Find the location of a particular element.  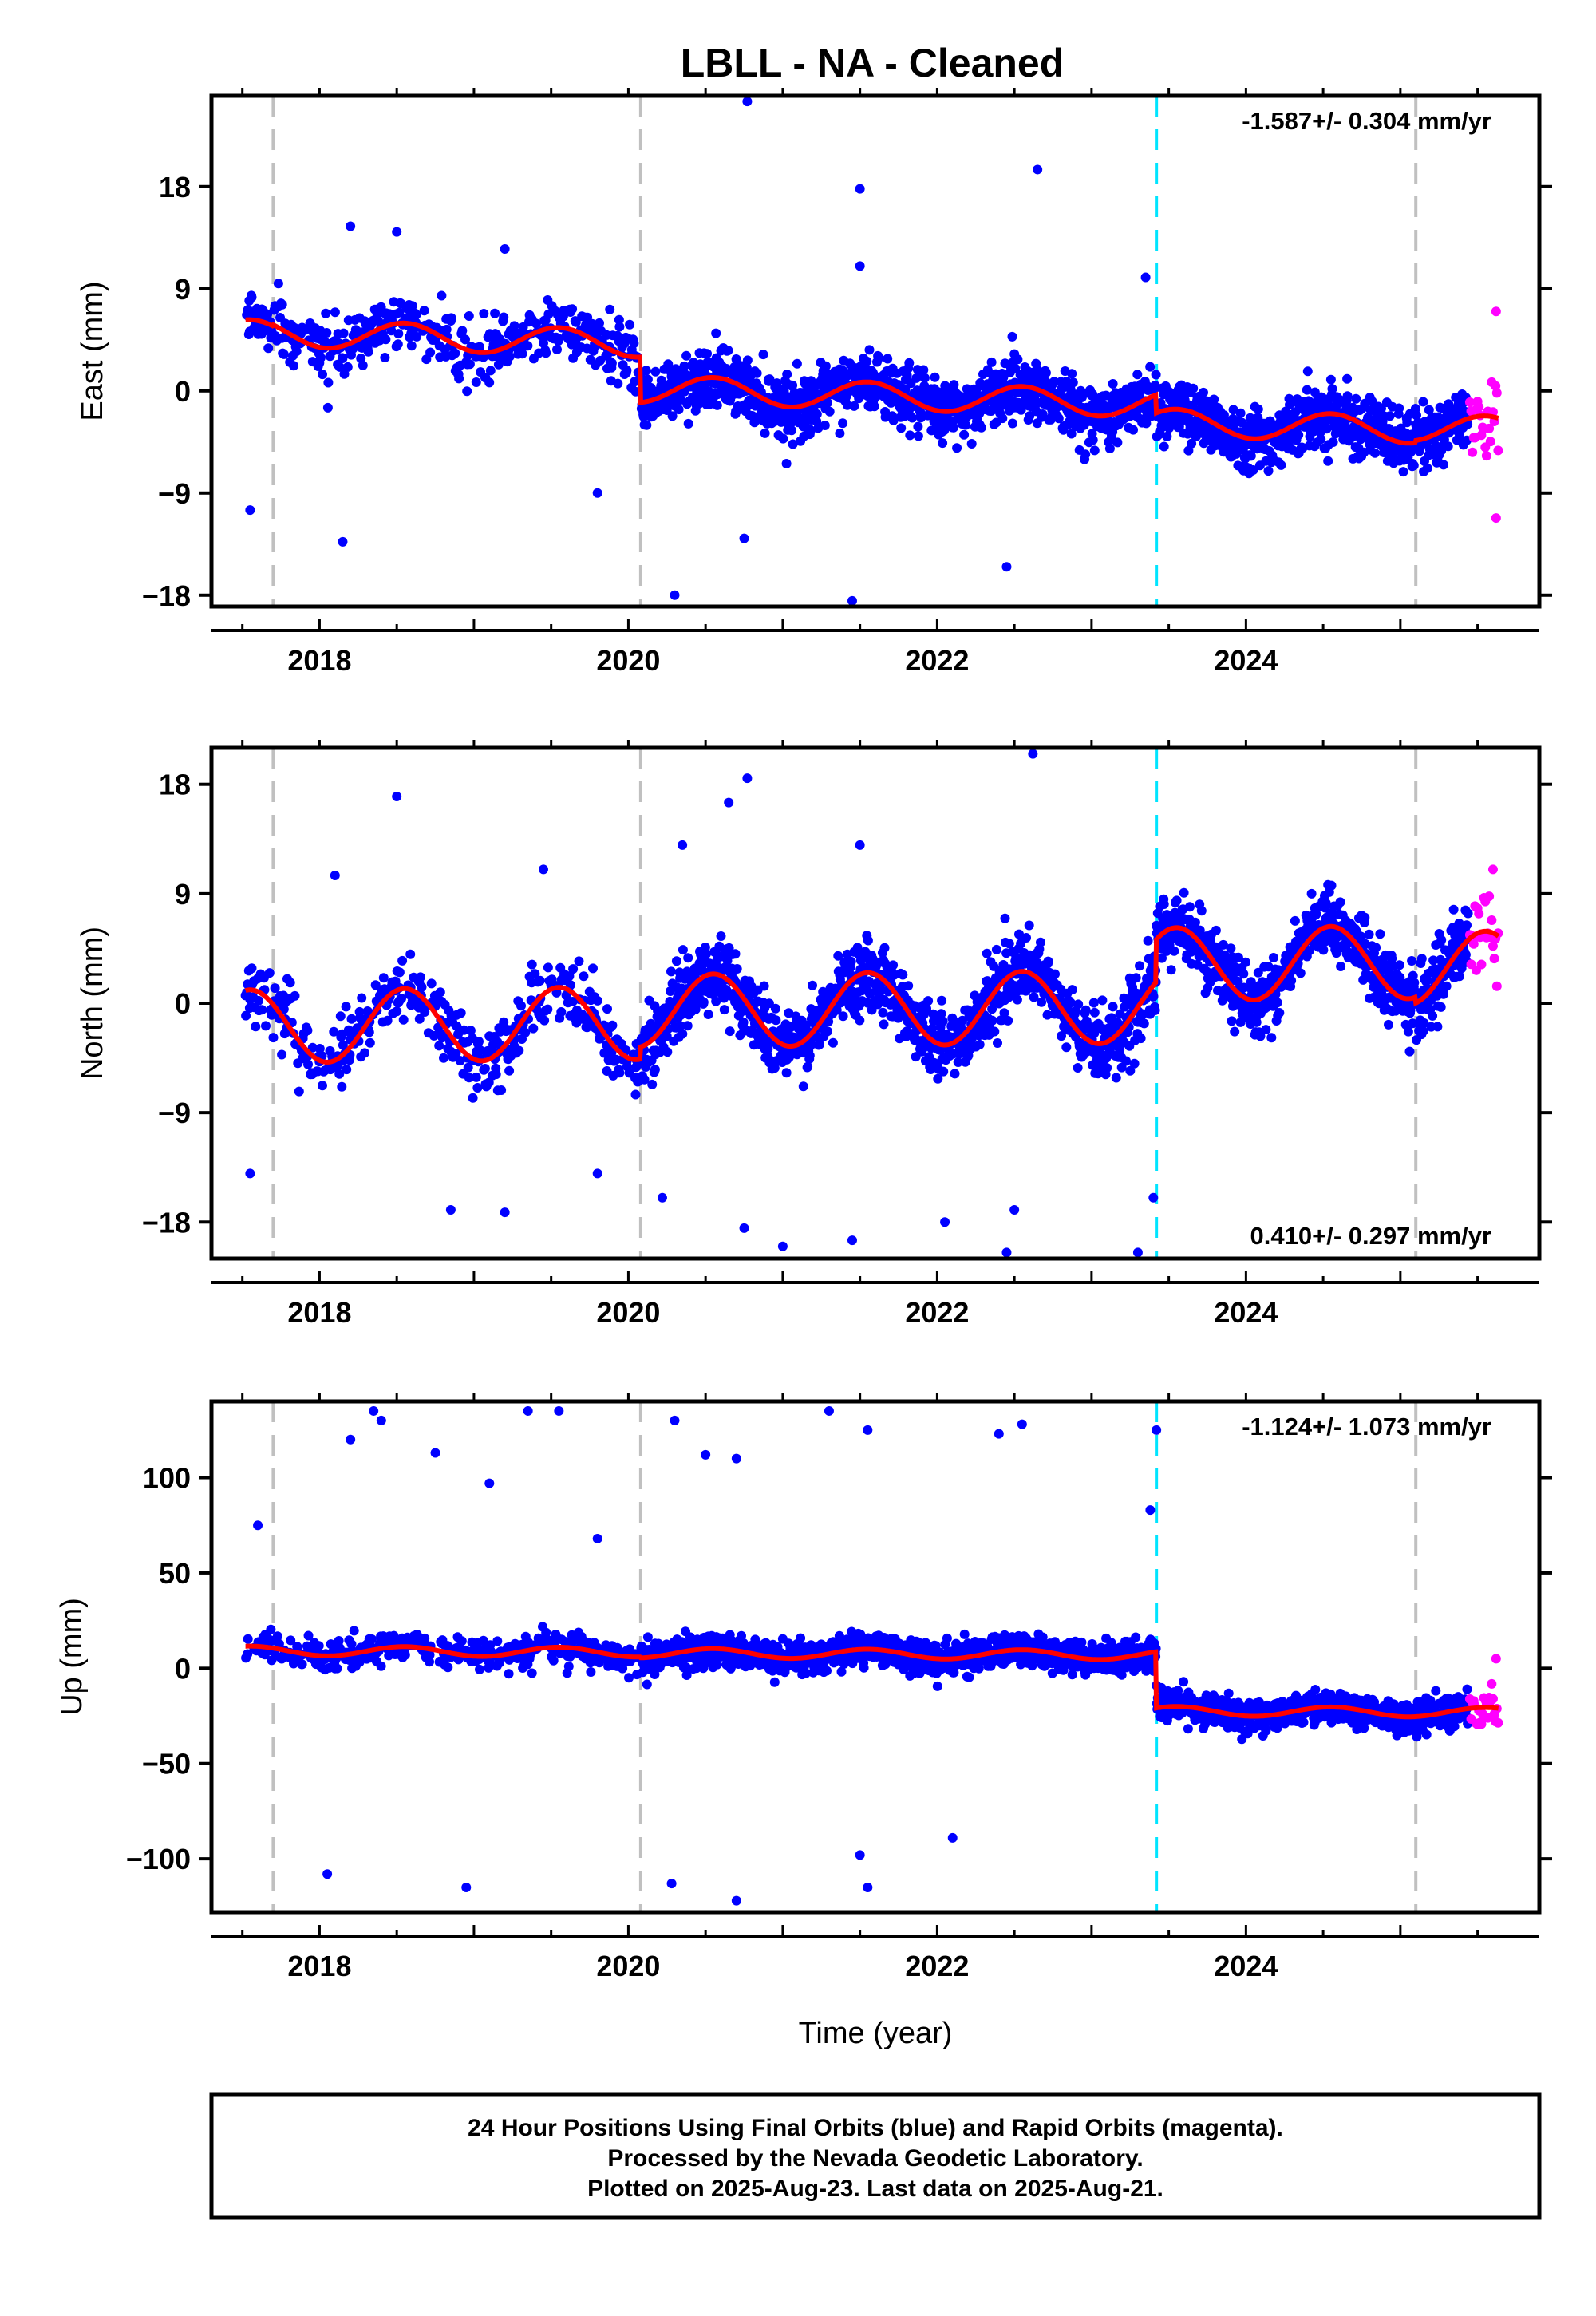

final-point-2063 is located at coordinates (1326, 429).